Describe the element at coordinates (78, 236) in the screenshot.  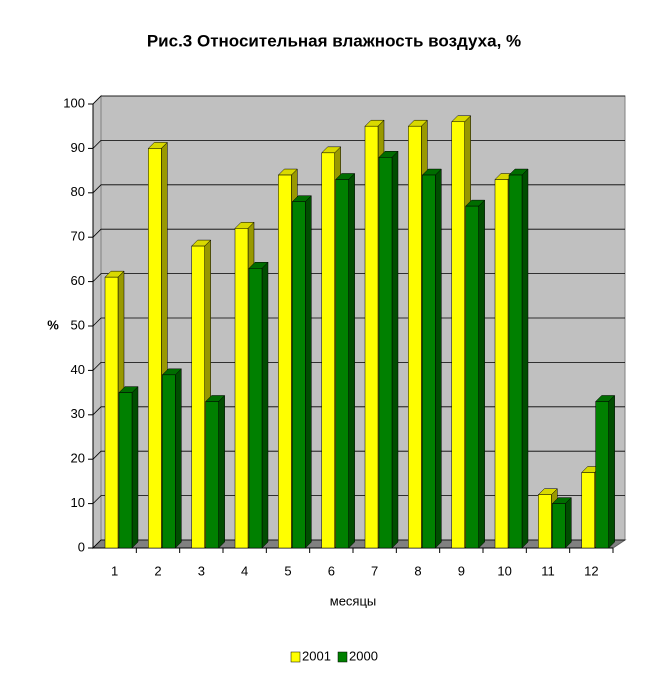
I see `y-tick-label: 70` at that location.